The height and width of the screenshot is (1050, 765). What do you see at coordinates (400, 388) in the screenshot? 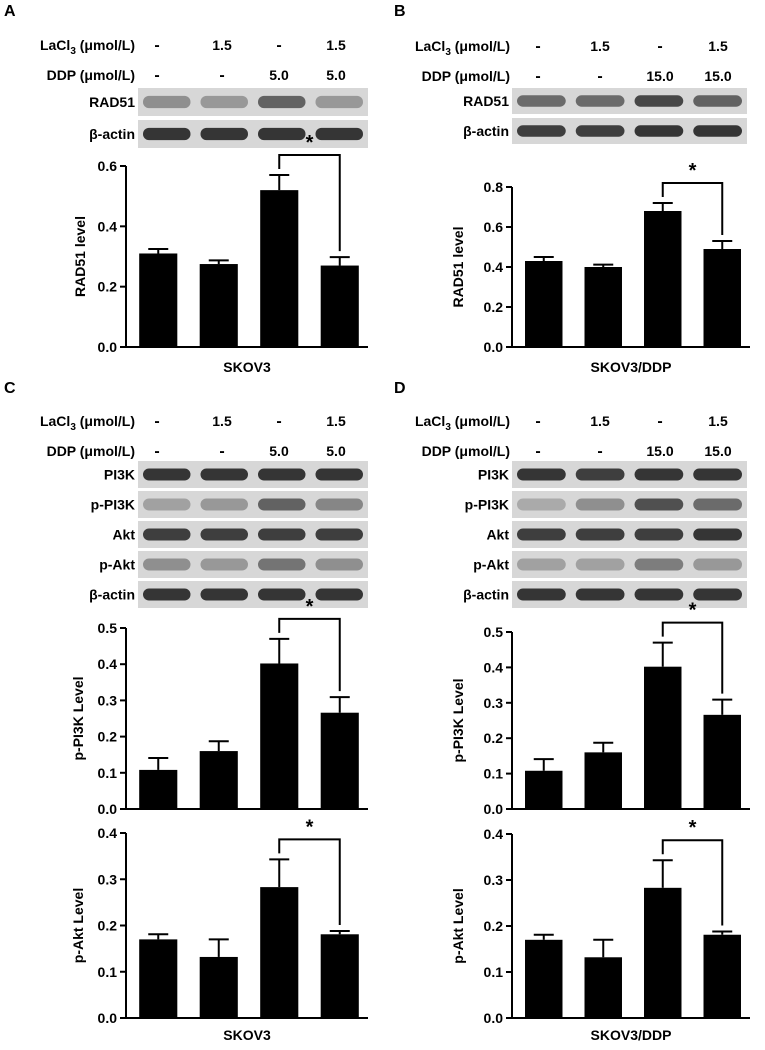
I see `panel-letter: D` at bounding box center [400, 388].